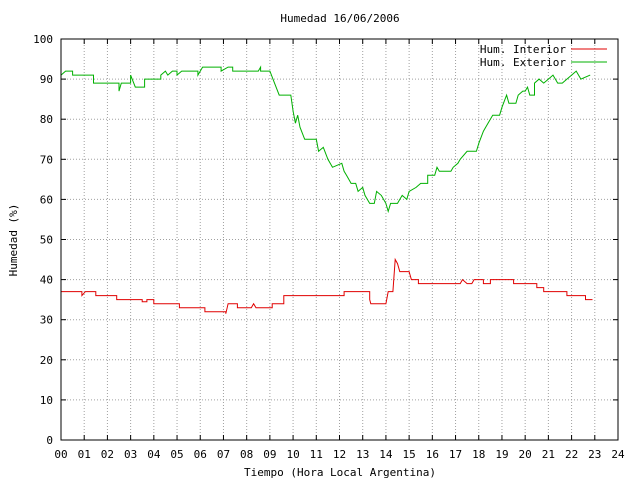 The image size is (640, 480). What do you see at coordinates (46, 79) in the screenshot?
I see `y-tick-label: 90` at bounding box center [46, 79].